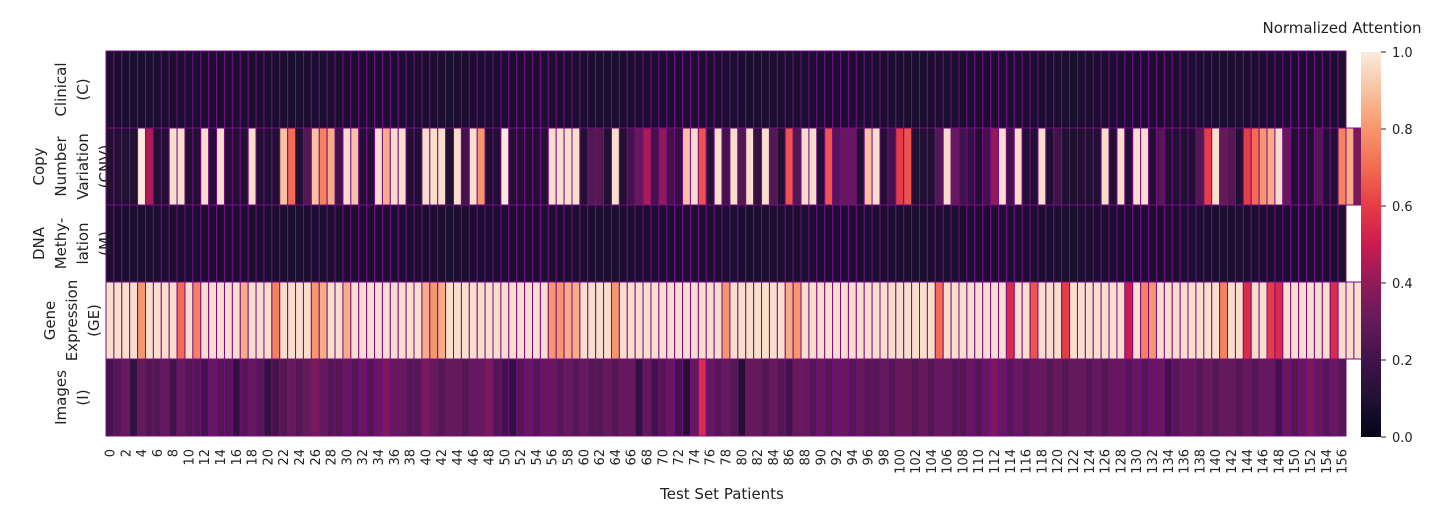 The height and width of the screenshot is (512, 1432). What do you see at coordinates (1295, 461) in the screenshot?
I see `x-tick-label: 150` at bounding box center [1295, 461].